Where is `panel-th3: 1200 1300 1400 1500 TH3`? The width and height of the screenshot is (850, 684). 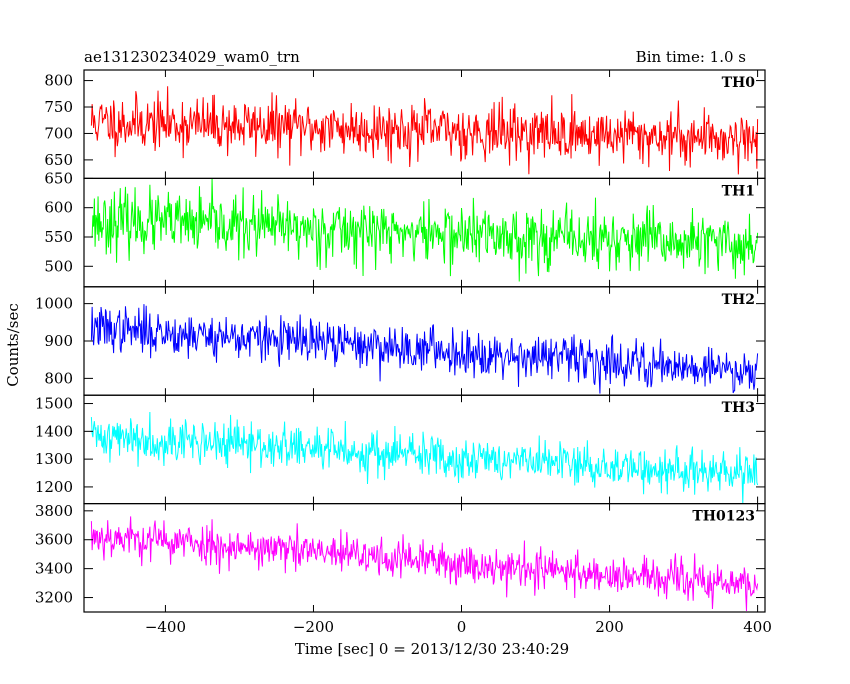
panel-th3: 1200 1300 1400 1500 TH3 is located at coordinates (400, 450).